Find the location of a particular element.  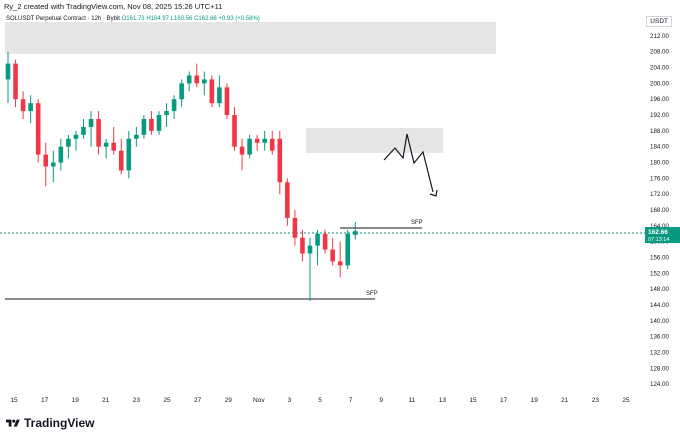

price-tick-label: 200.00 is located at coordinates (659, 83).